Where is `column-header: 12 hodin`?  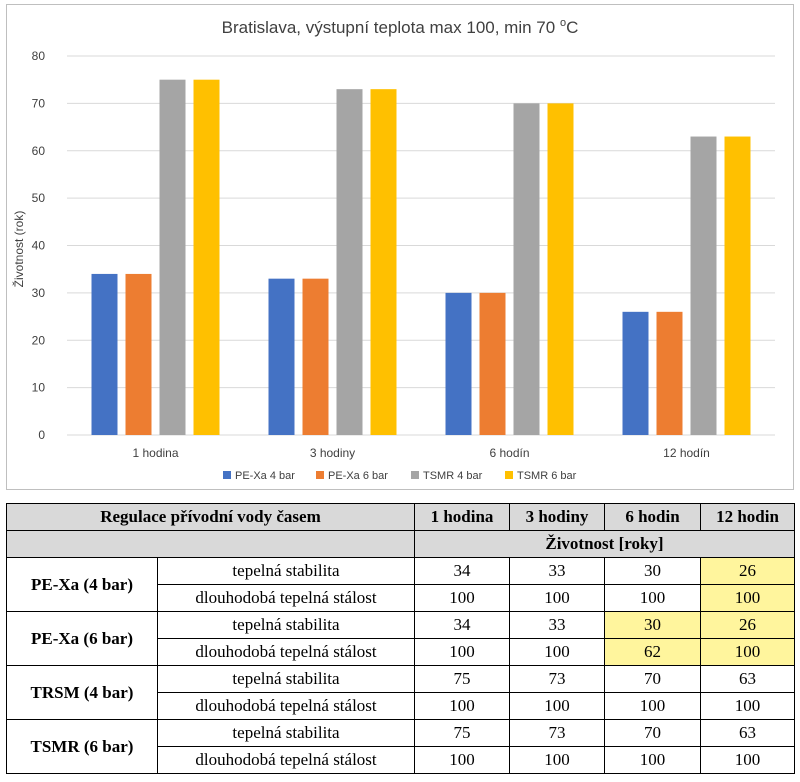 column-header: 12 hodin is located at coordinates (747, 517).